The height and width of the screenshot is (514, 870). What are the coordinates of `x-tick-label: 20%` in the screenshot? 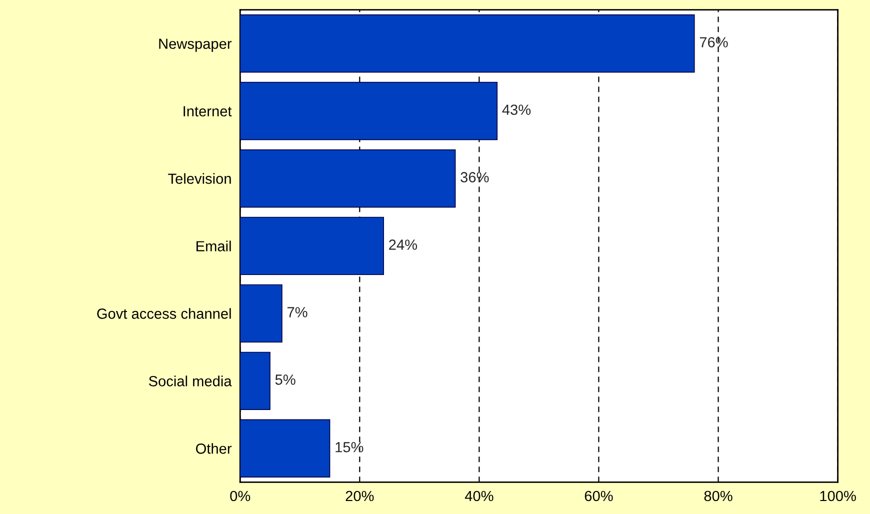 It's located at (360, 496).